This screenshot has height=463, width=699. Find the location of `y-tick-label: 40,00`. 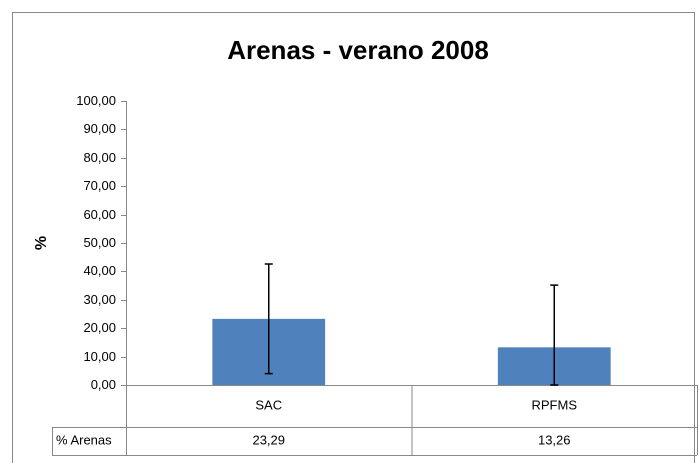

y-tick-label: 40,00 is located at coordinates (99, 270).